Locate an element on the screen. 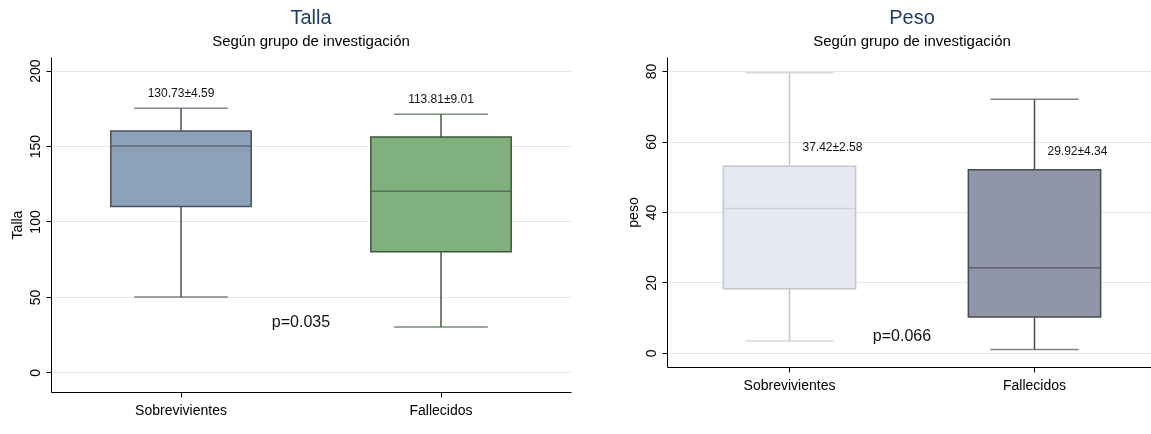 This screenshot has height=434, width=1151. y-axis-title: Talla is located at coordinates (16, 225).